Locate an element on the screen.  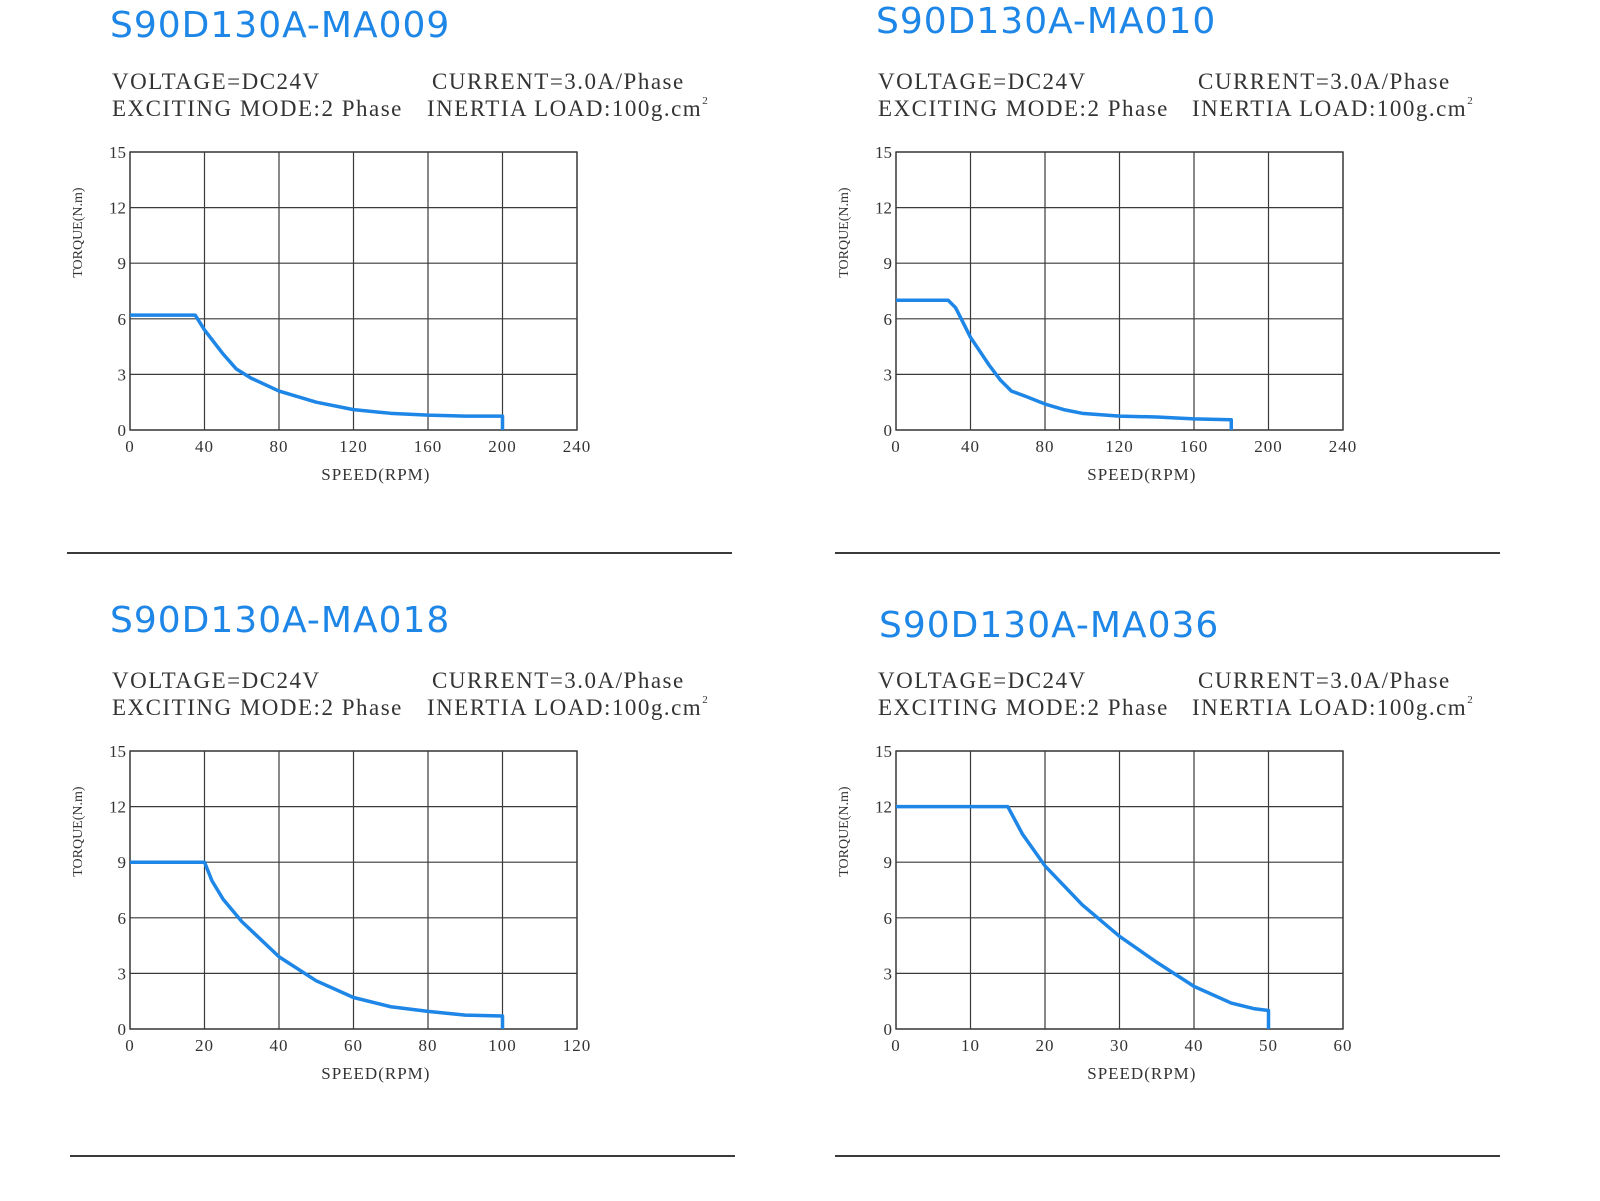
chart-title: S90D130A-MA009 is located at coordinates (280, 25).